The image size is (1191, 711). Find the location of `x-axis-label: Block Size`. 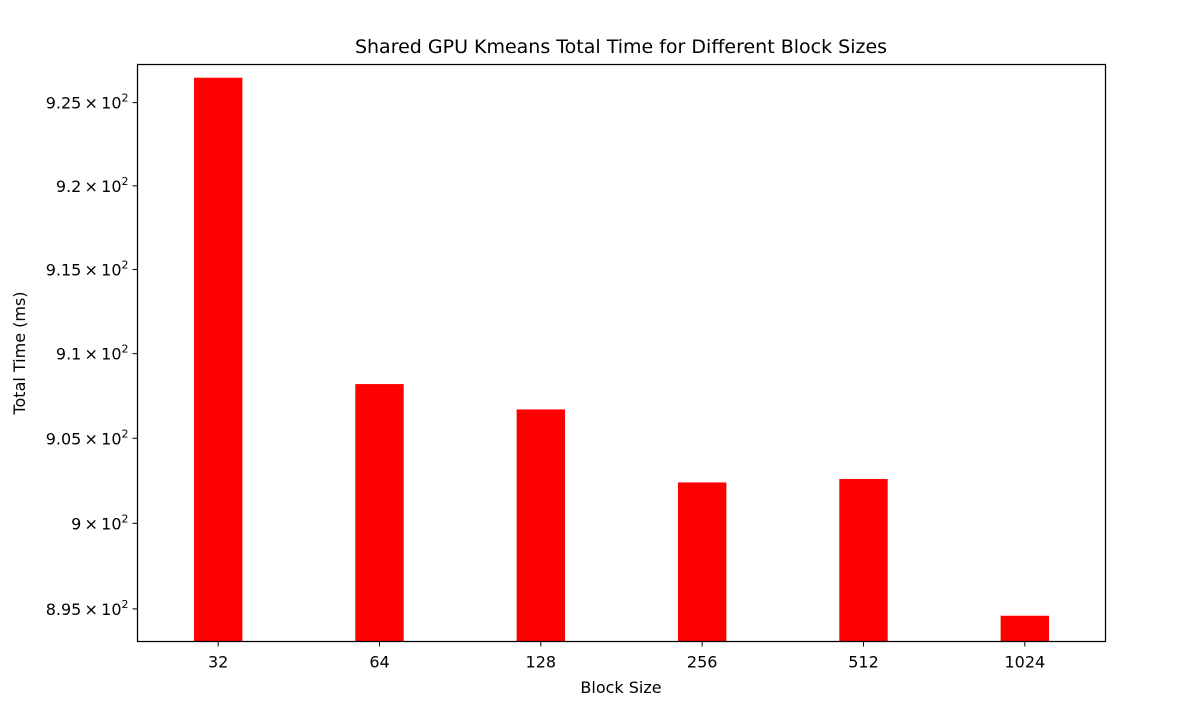

x-axis-label: Block Size is located at coordinates (620, 687).